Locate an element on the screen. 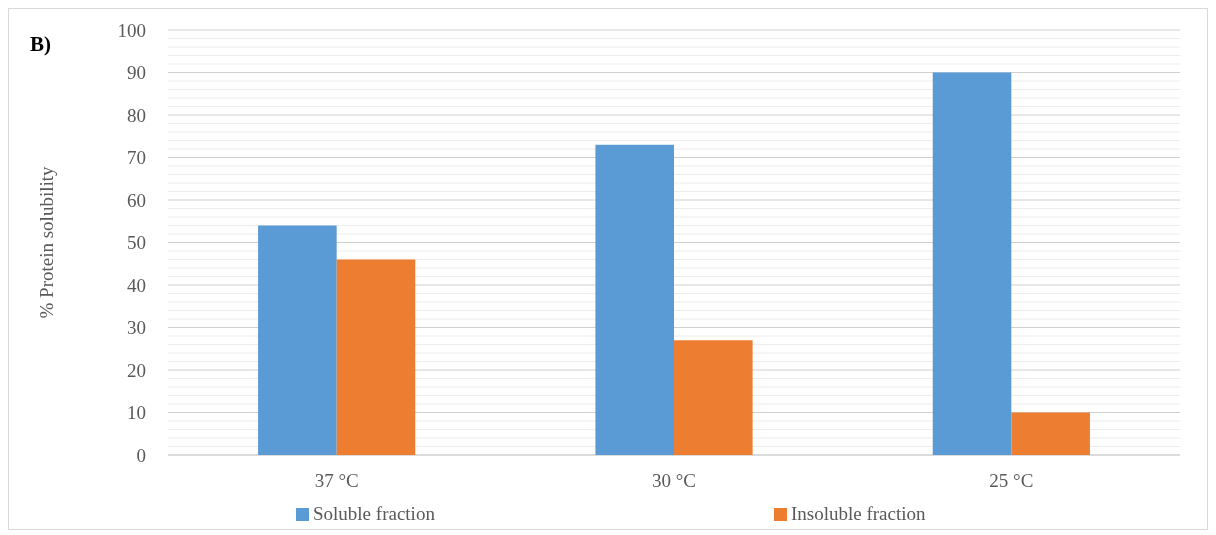 The image size is (1216, 535). y-tick-label: 100 is located at coordinates (131, 30).